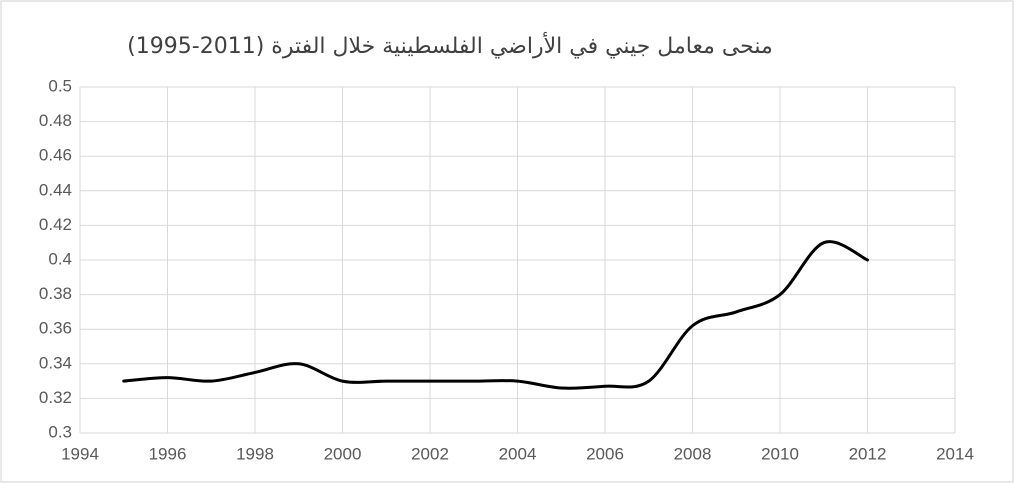 The height and width of the screenshot is (484, 1015). What do you see at coordinates (55, 362) in the screenshot?
I see `y-tick-label: 0.34` at bounding box center [55, 362].